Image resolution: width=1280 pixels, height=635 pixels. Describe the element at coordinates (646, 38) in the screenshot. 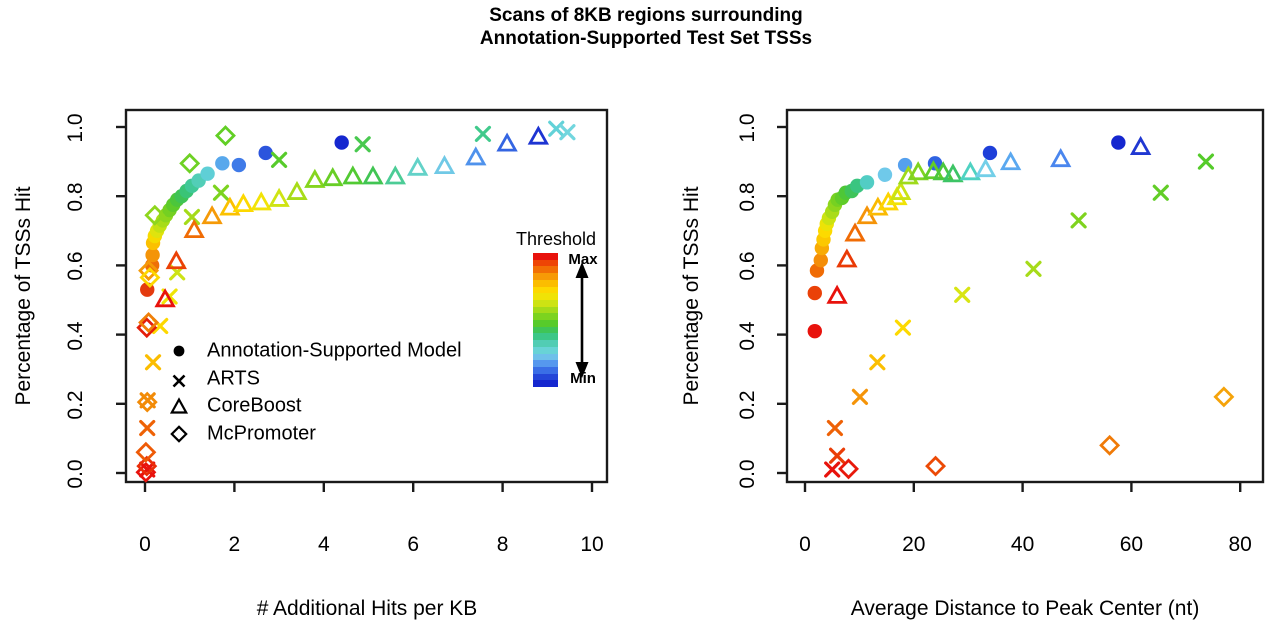

I see `figure-title-line2: Annotation-Supported Test Set TSSs` at that location.